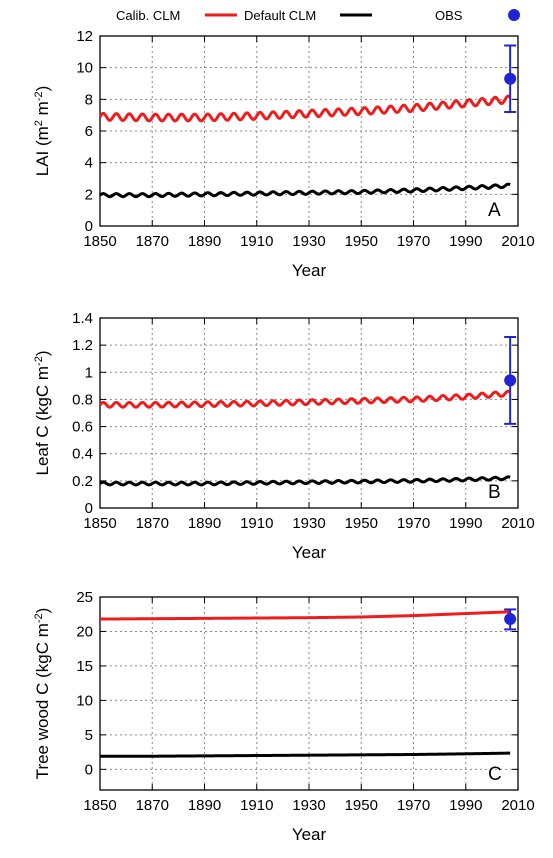 This screenshot has height=858, width=553. Describe the element at coordinates (82, 427) in the screenshot. I see `y-tick-label: 0.6` at that location.